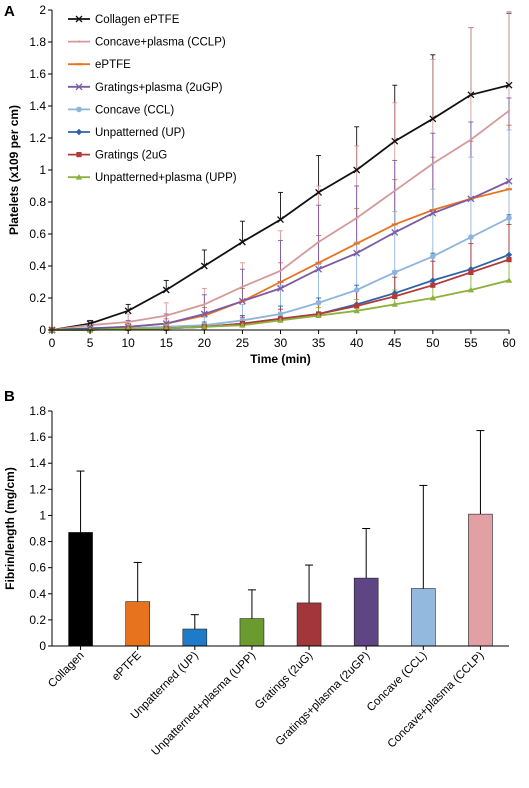 The height and width of the screenshot is (788, 529). What do you see at coordinates (42, 10) in the screenshot?
I see `y-tick-label: 2` at bounding box center [42, 10].